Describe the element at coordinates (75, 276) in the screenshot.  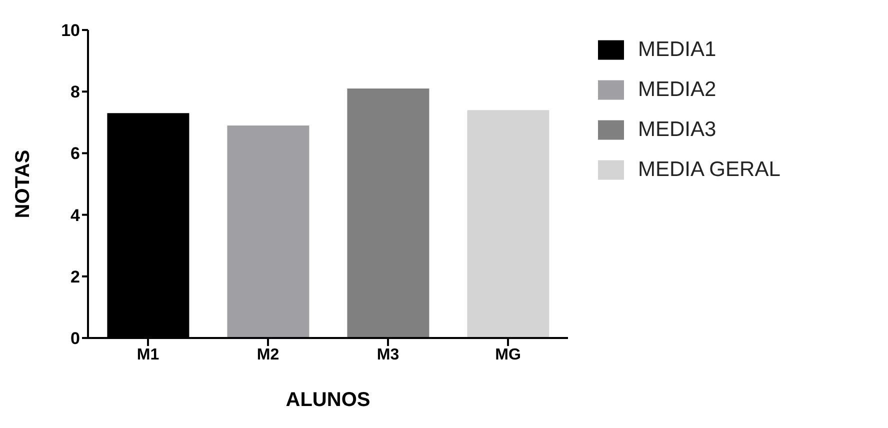
I see `y-tick-label: 2` at that location.